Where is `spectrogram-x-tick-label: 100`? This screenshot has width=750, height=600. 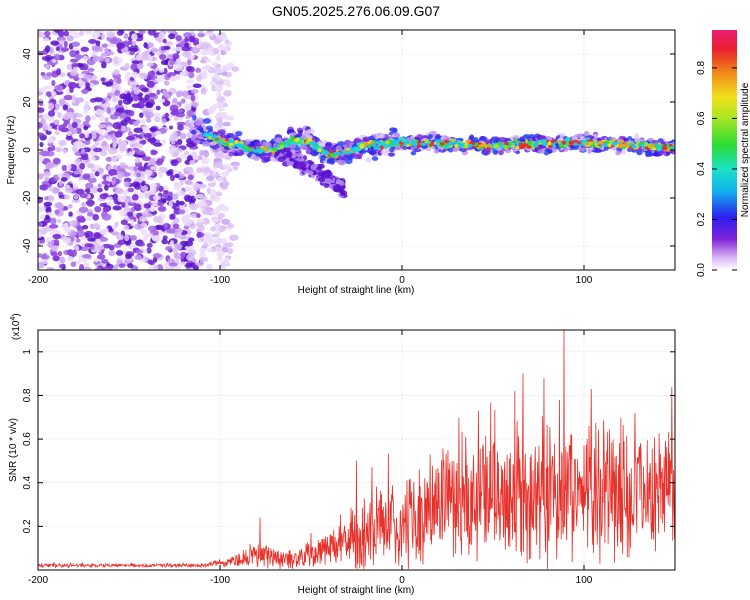
spectrogram-x-tick-label: 100 is located at coordinates (584, 280).